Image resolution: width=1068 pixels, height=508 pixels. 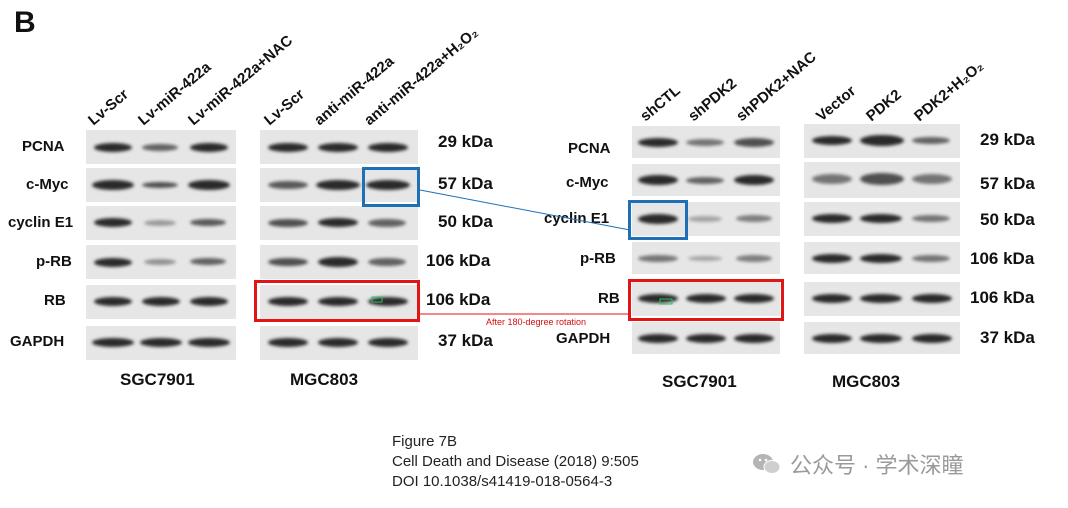 What do you see at coordinates (47, 184) in the screenshot?
I see `row-label-cmyc: c-Myc` at bounding box center [47, 184].